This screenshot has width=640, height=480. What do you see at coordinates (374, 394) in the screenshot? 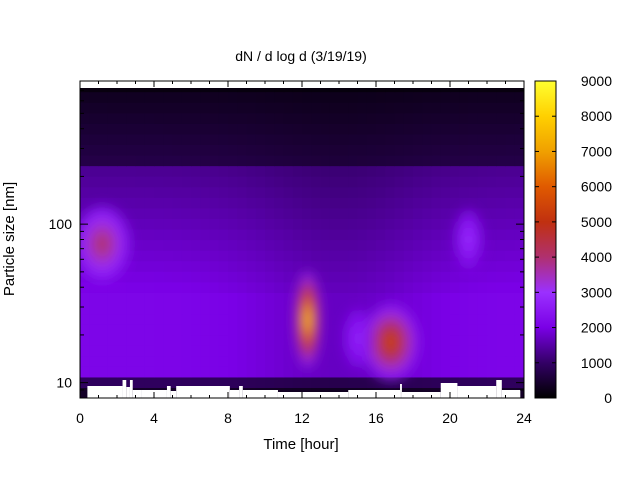
I see `missing-data-gap` at bounding box center [374, 394].